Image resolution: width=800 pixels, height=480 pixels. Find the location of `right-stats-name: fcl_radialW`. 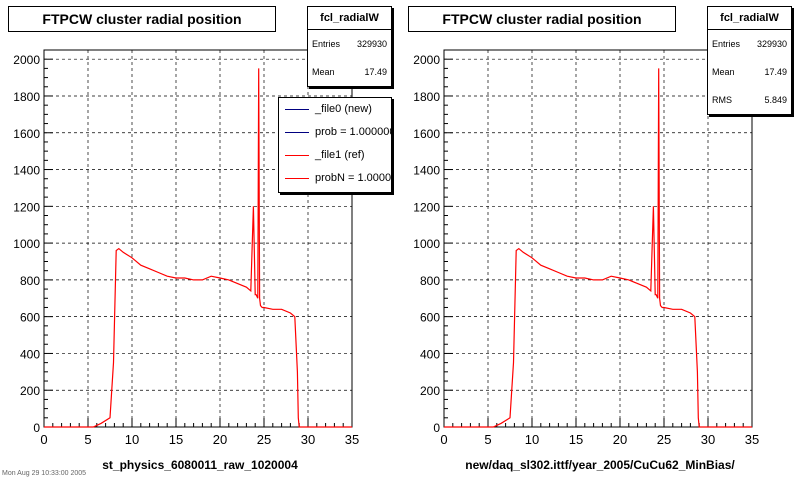

right-stats-name: fcl_radialW is located at coordinates (749, 18).